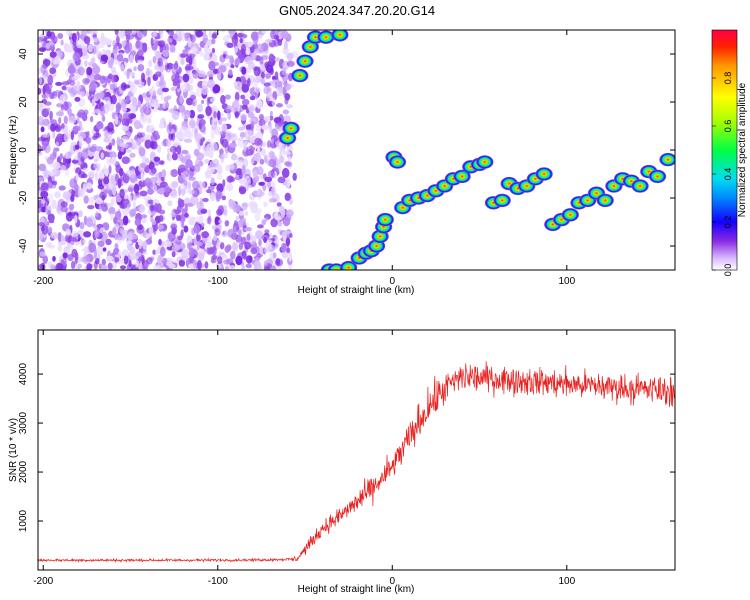 The height and width of the screenshot is (600, 750). I want to click on colorbar-ticks: 0.0 0.2 0.4 0.6 0.8, so click(722, 174).